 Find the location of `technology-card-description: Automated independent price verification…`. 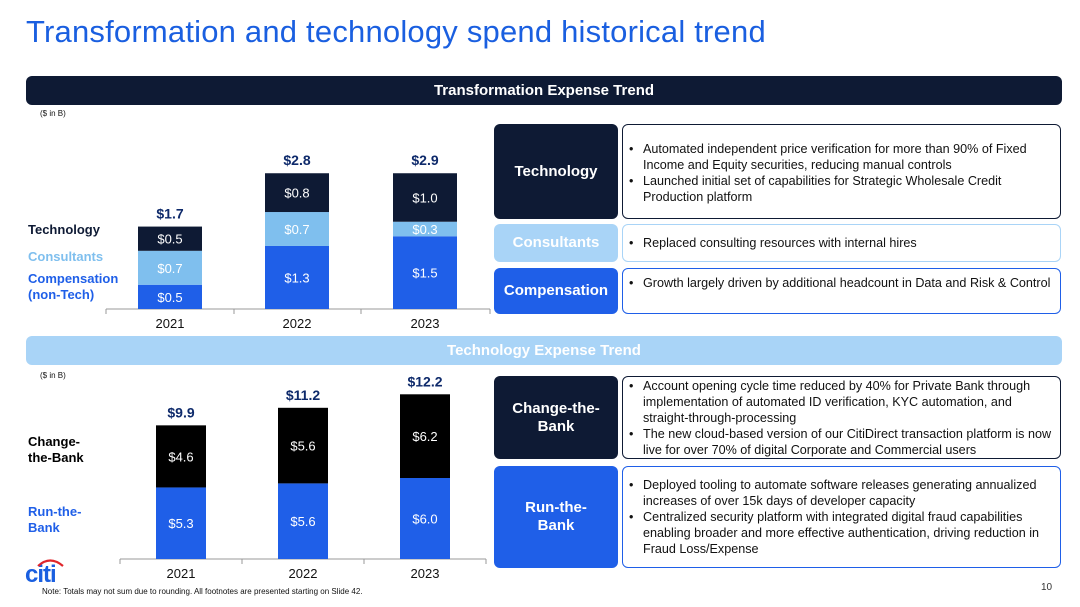

technology-card-description: Automated independent price verification… is located at coordinates (841, 171).